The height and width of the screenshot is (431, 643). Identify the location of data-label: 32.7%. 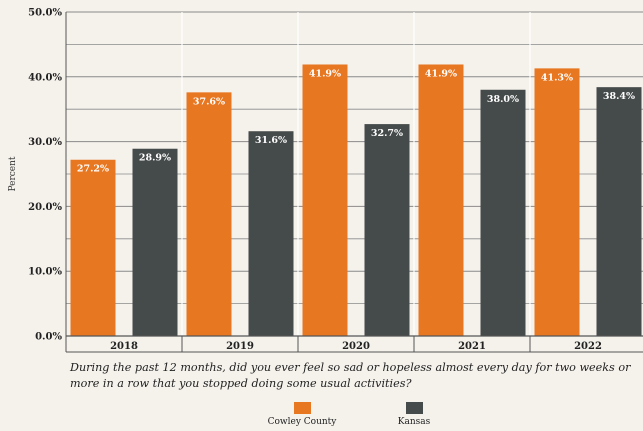
(387, 133).